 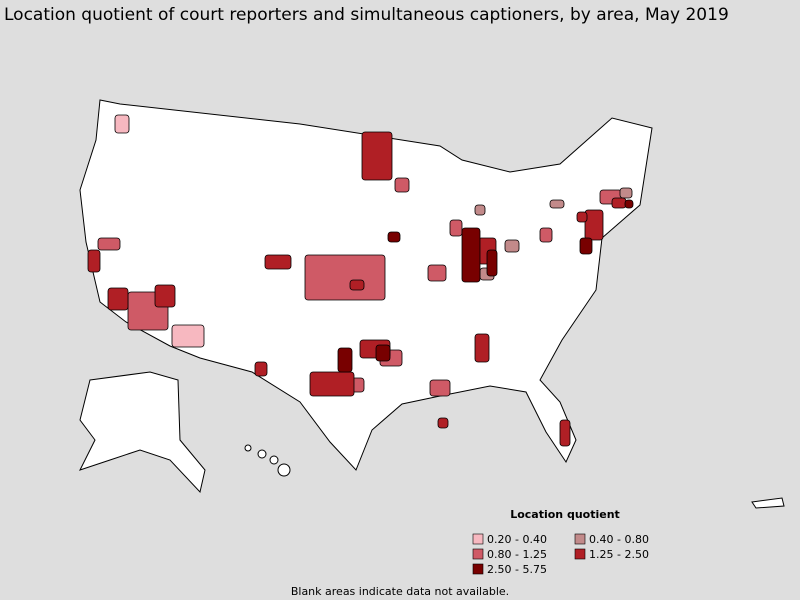 I want to click on alaska, so click(x=142, y=432).